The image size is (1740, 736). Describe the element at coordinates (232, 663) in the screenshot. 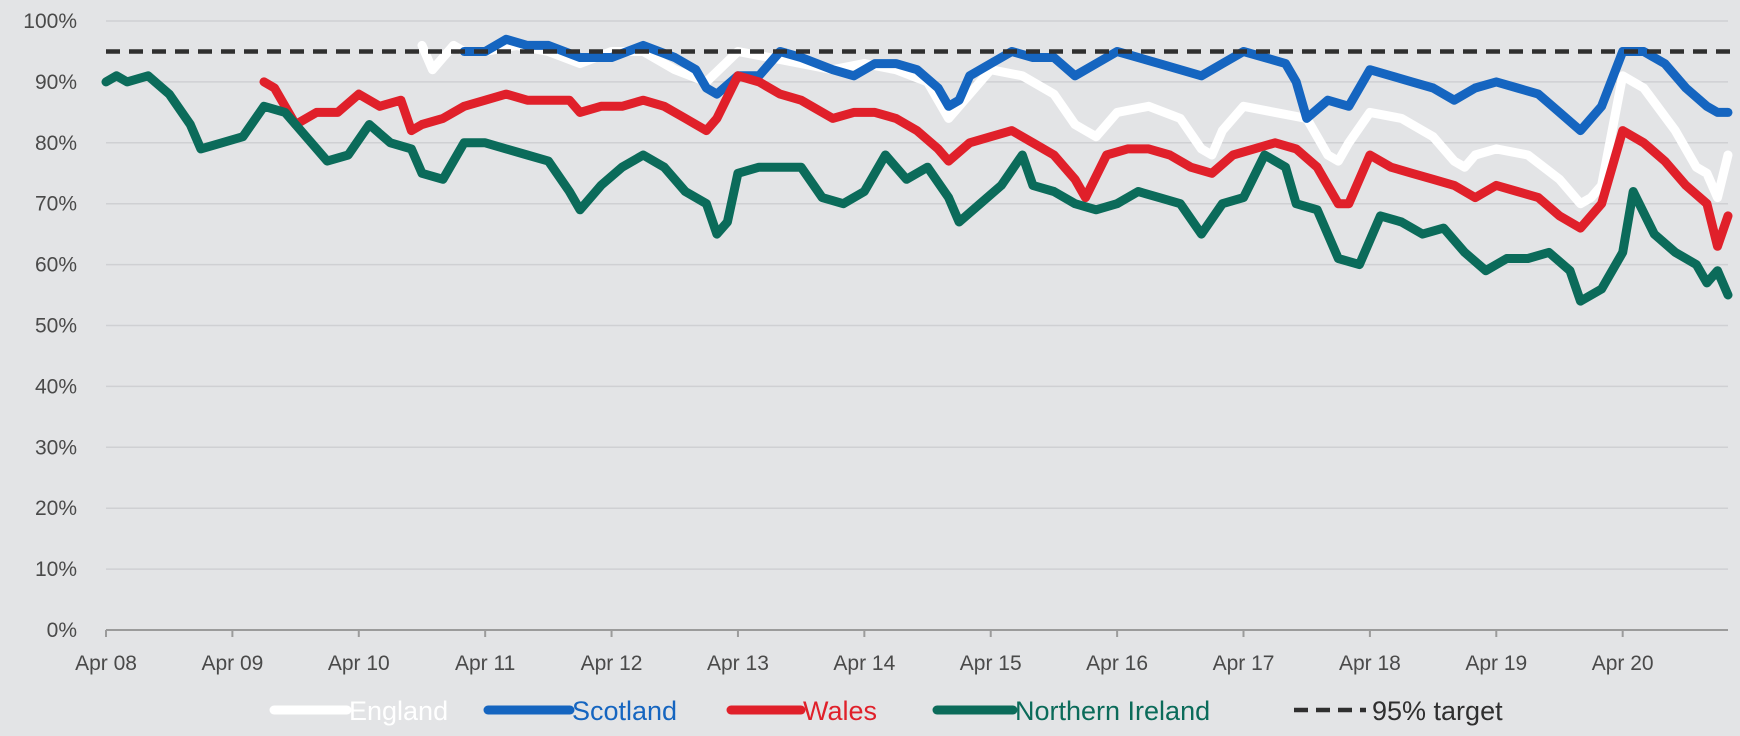

I see `x-tick-label: Apr 09` at that location.